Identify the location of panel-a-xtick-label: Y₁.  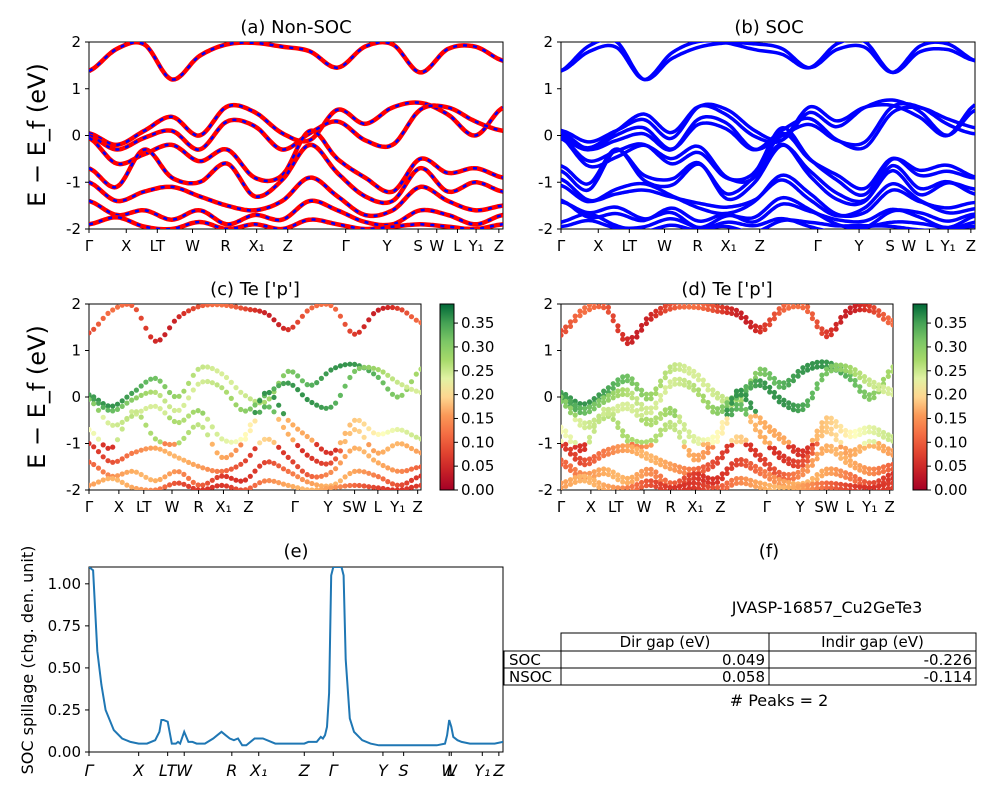
(475, 246).